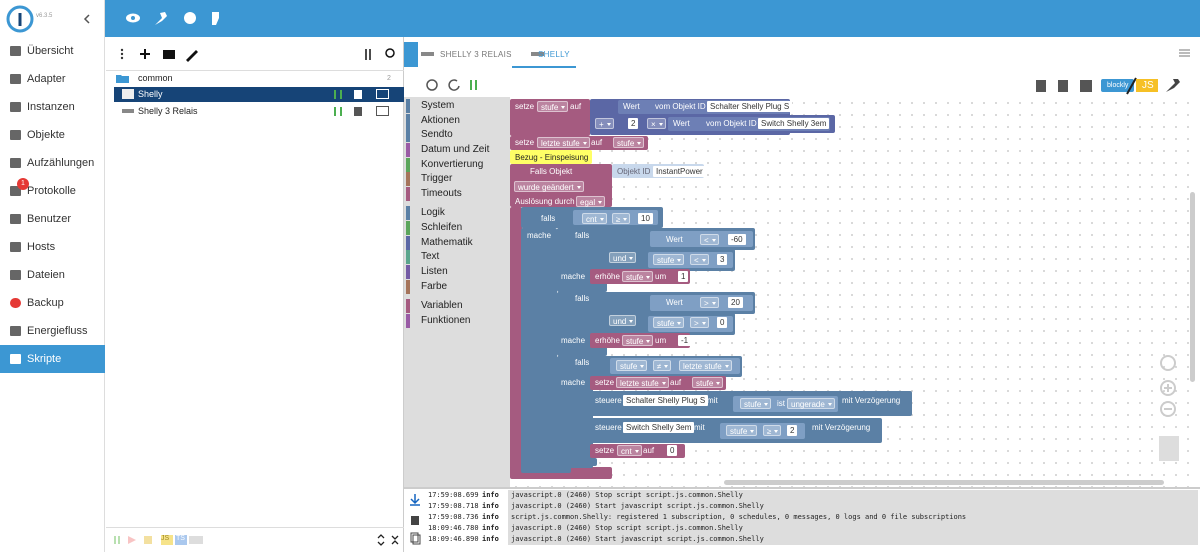 Image resolution: width=1200 pixels, height=552 pixels. Describe the element at coordinates (735, 302) in the screenshot. I see `field: 20` at that location.